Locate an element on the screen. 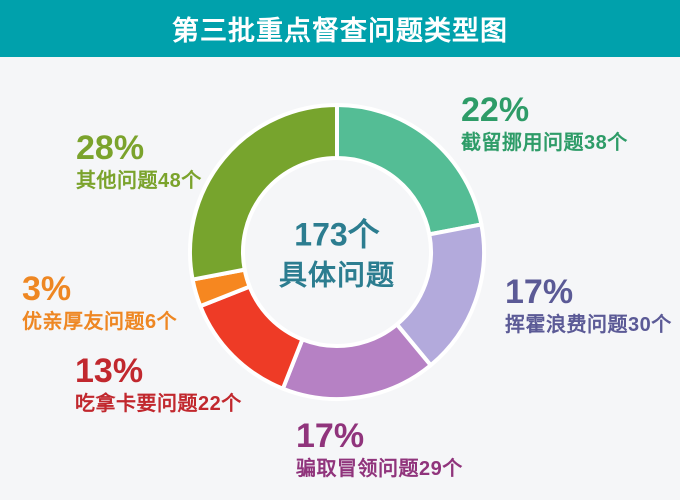  segment-text: 吃拿卡要问题22个 is located at coordinates (158, 404).